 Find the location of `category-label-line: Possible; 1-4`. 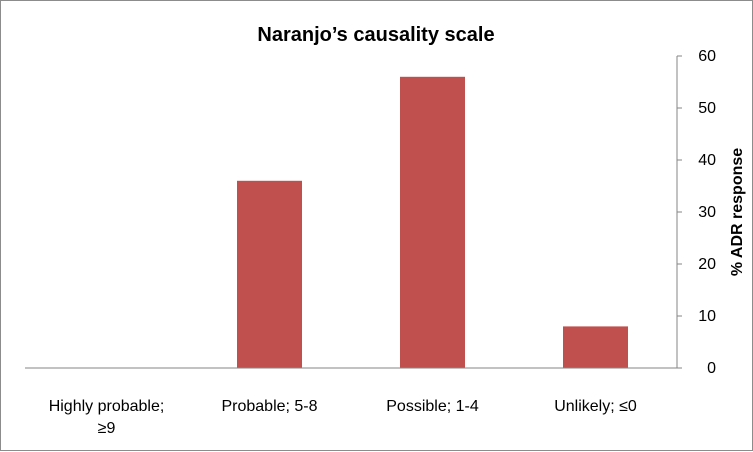

category-label-line: Possible; 1-4 is located at coordinates (432, 406).